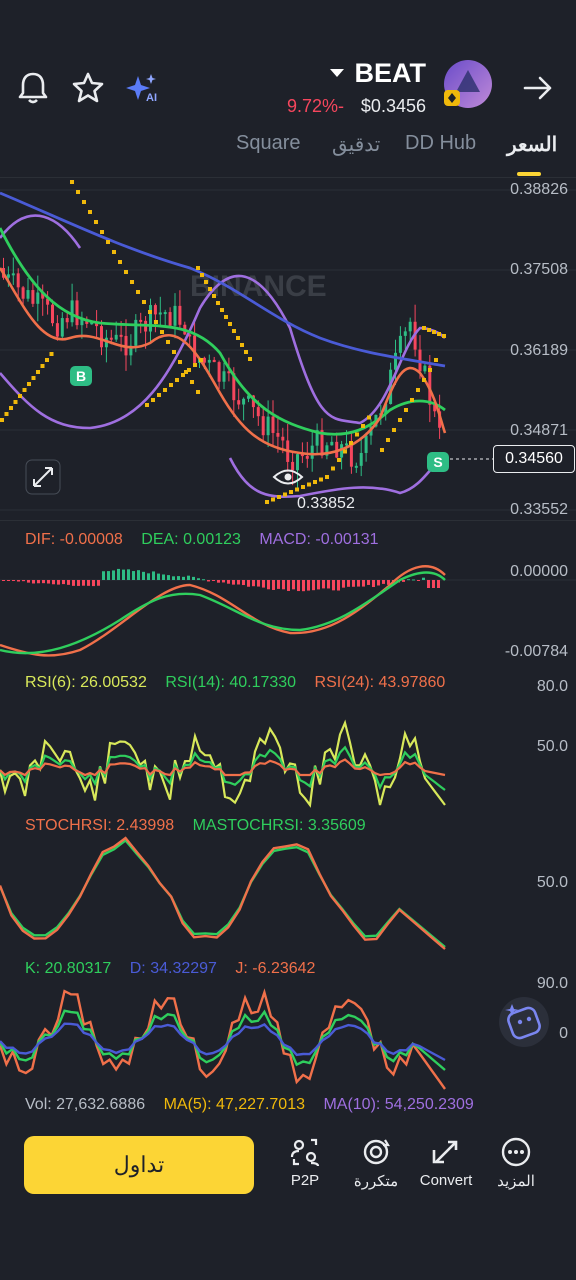 The width and height of the screenshot is (576, 1280). What do you see at coordinates (376, 1163) in the screenshot?
I see `nav-recurring: متكررة` at bounding box center [376, 1163].